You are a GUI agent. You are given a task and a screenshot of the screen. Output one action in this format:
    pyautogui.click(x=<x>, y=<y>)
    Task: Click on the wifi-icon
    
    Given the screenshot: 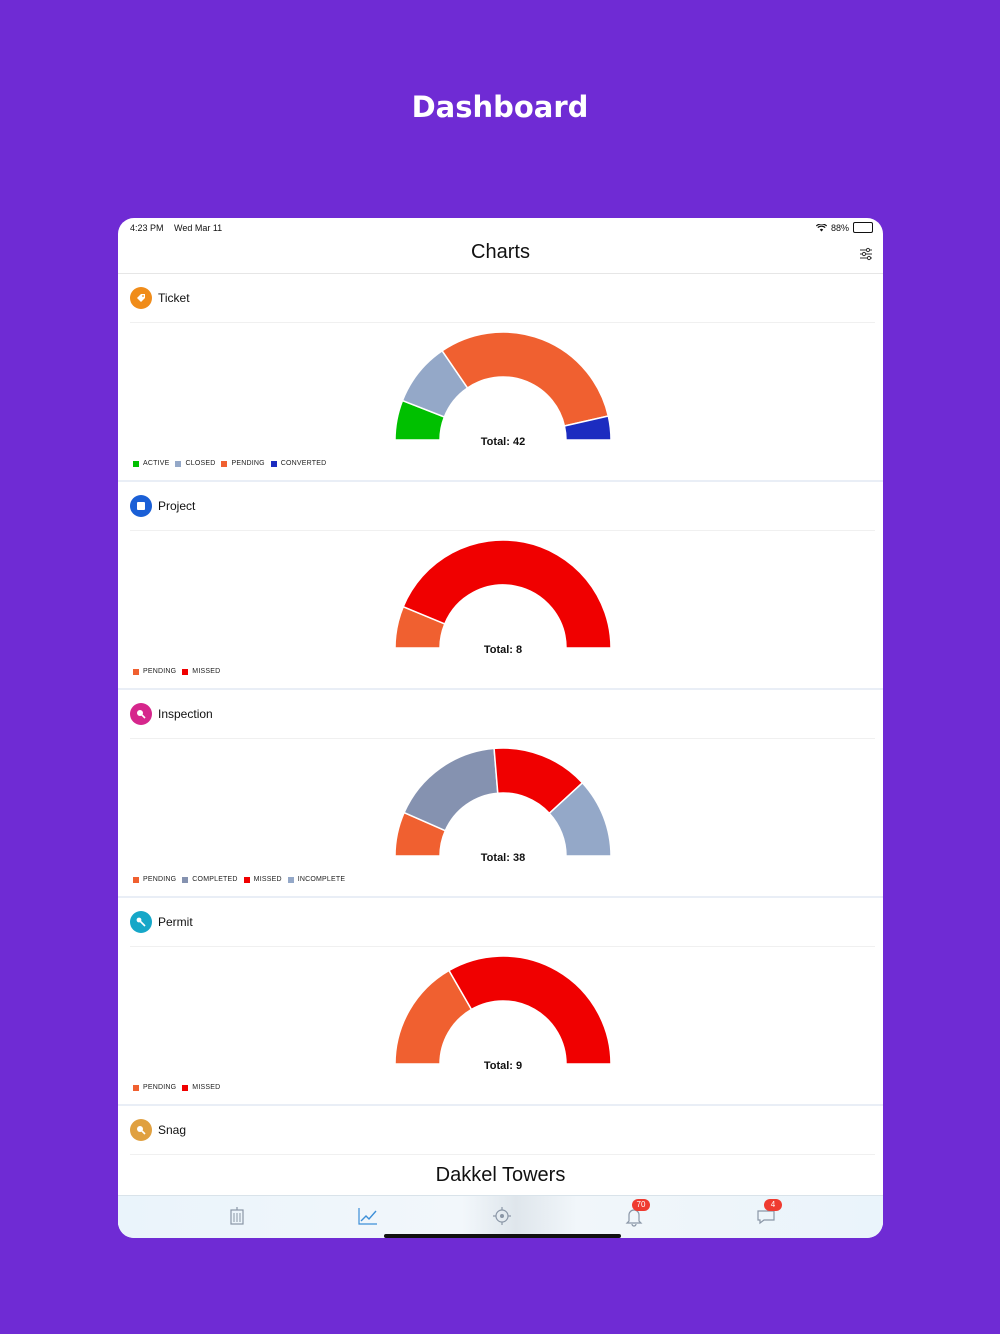 What is the action you would take?
    pyautogui.click(x=821, y=227)
    